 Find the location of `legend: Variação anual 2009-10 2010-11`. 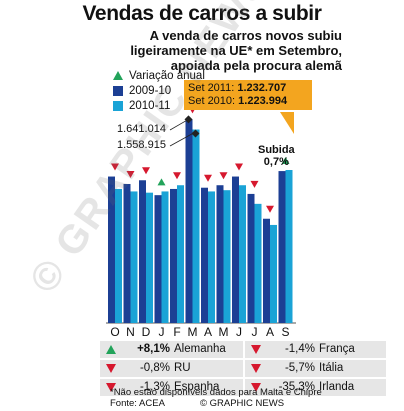

legend: Variação anual 2009-10 2010-11 is located at coordinates (159, 90).